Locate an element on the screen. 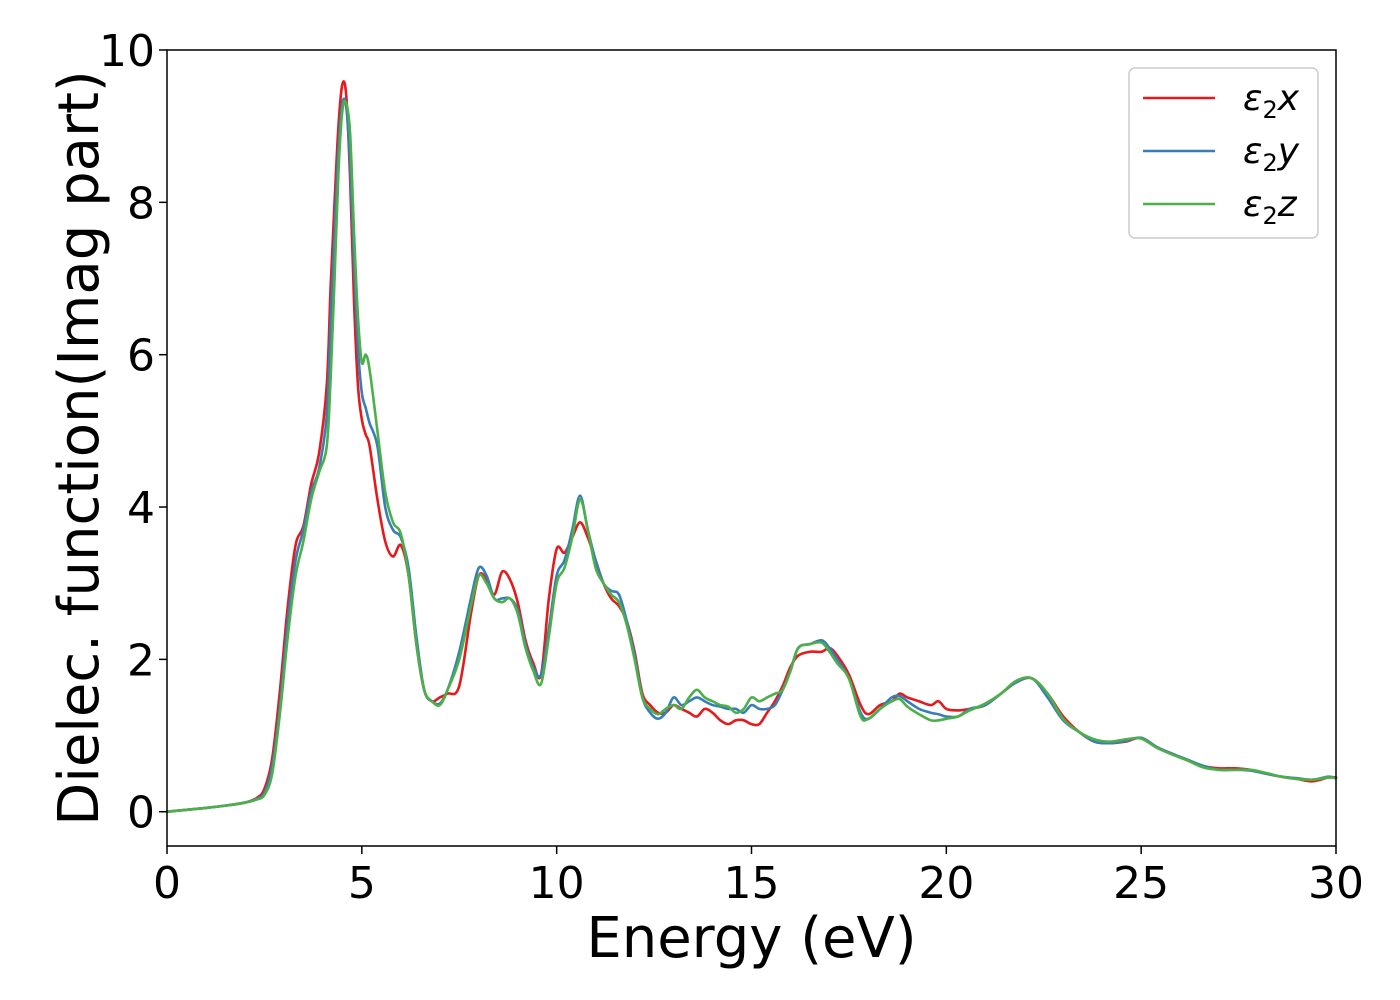  y-tick-label: 0 is located at coordinates (141, 813).